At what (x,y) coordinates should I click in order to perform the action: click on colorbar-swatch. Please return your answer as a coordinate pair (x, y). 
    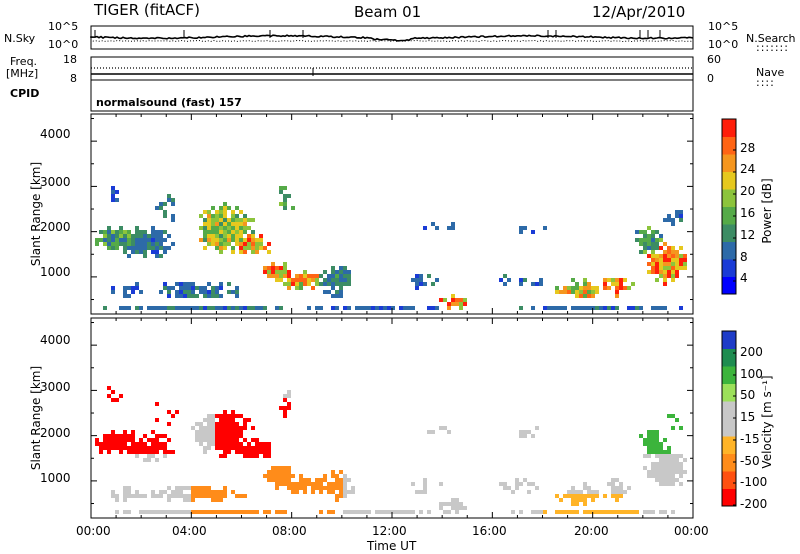
    Looking at the image, I should click on (729, 180).